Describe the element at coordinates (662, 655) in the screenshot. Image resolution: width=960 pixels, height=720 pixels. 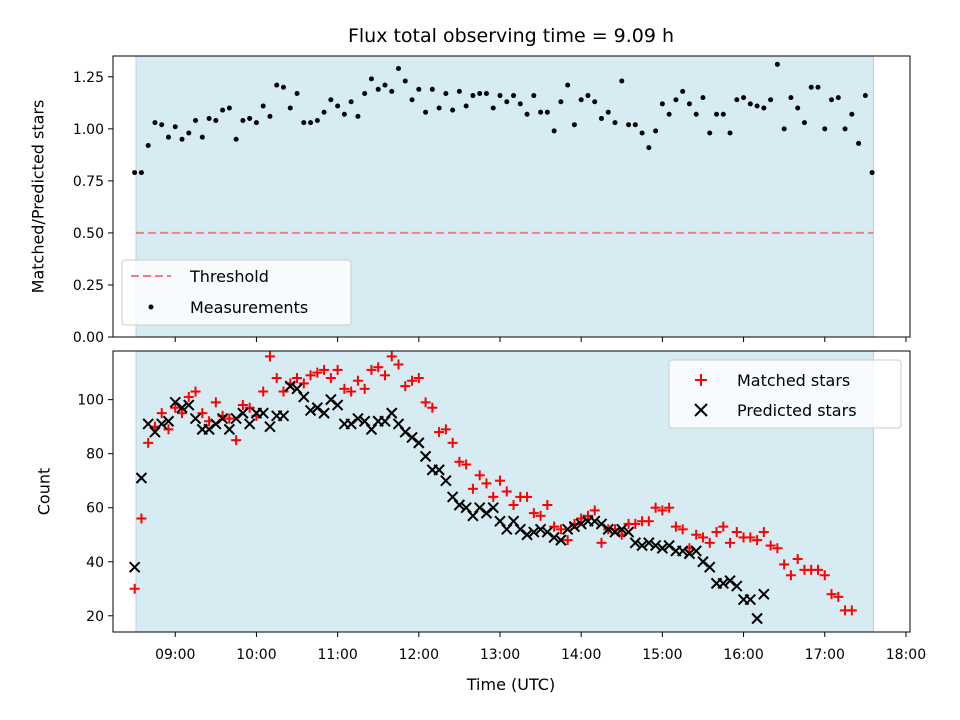
I see `x-tick-label: 15:00` at that location.